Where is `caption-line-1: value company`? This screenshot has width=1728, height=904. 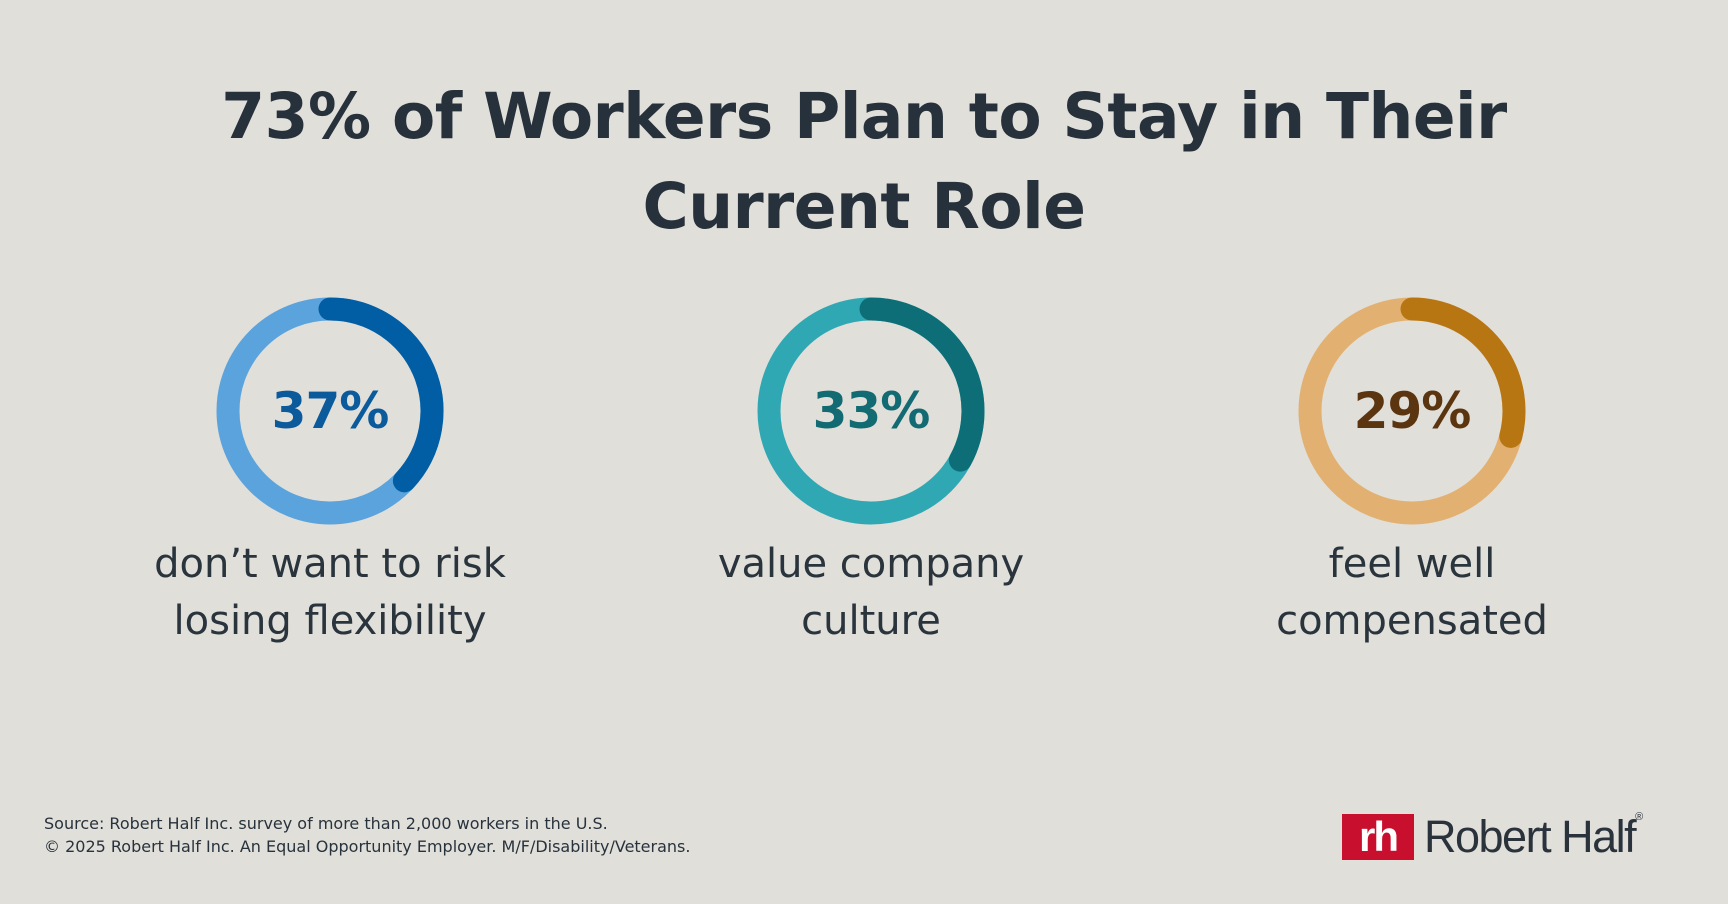 caption-line-1: value company is located at coordinates (871, 564).